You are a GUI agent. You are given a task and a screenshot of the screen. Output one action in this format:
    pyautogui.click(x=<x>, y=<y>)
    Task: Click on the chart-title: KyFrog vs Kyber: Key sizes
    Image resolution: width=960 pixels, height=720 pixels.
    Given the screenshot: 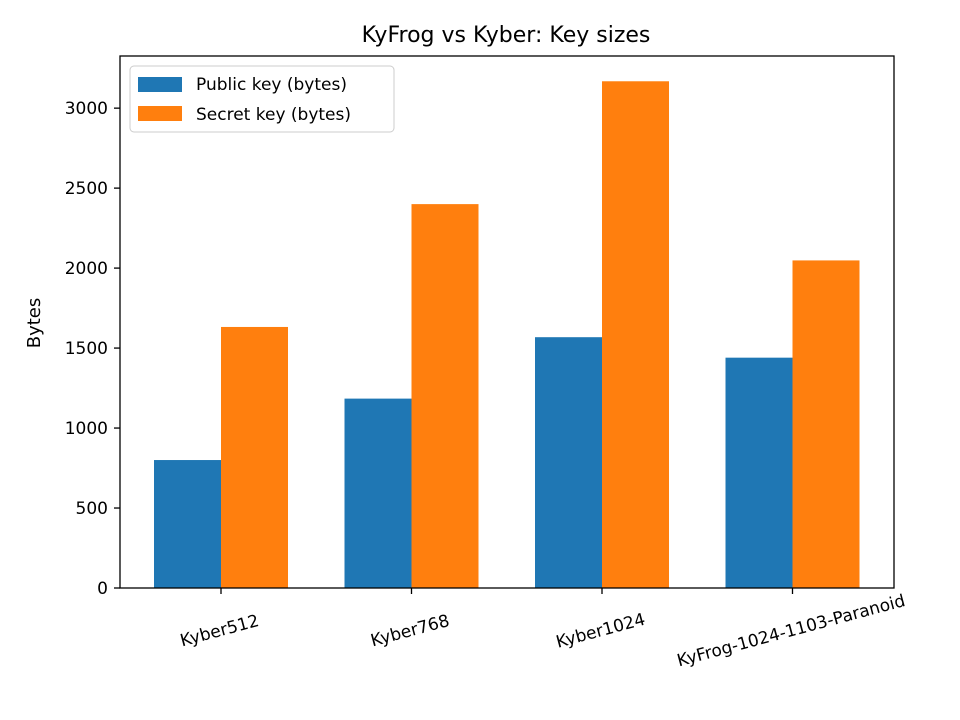 What is the action you would take?
    pyautogui.click(x=506, y=35)
    